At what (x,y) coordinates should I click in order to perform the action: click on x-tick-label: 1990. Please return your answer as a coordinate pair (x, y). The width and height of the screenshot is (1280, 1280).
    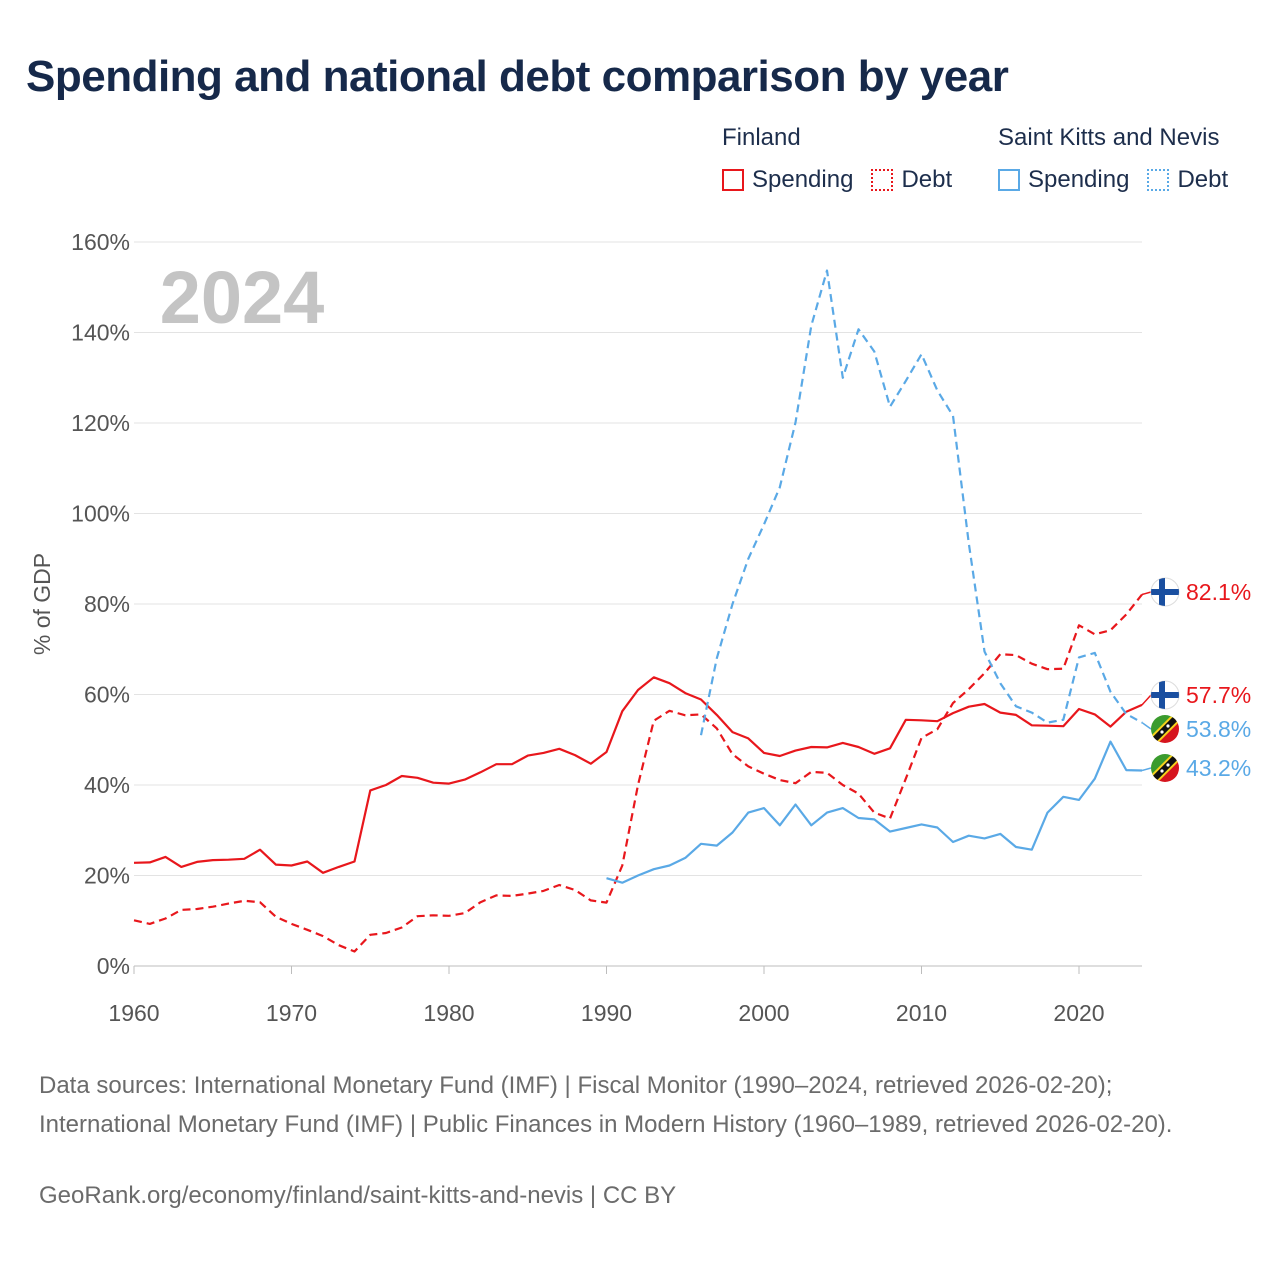
    Looking at the image, I should click on (606, 1013).